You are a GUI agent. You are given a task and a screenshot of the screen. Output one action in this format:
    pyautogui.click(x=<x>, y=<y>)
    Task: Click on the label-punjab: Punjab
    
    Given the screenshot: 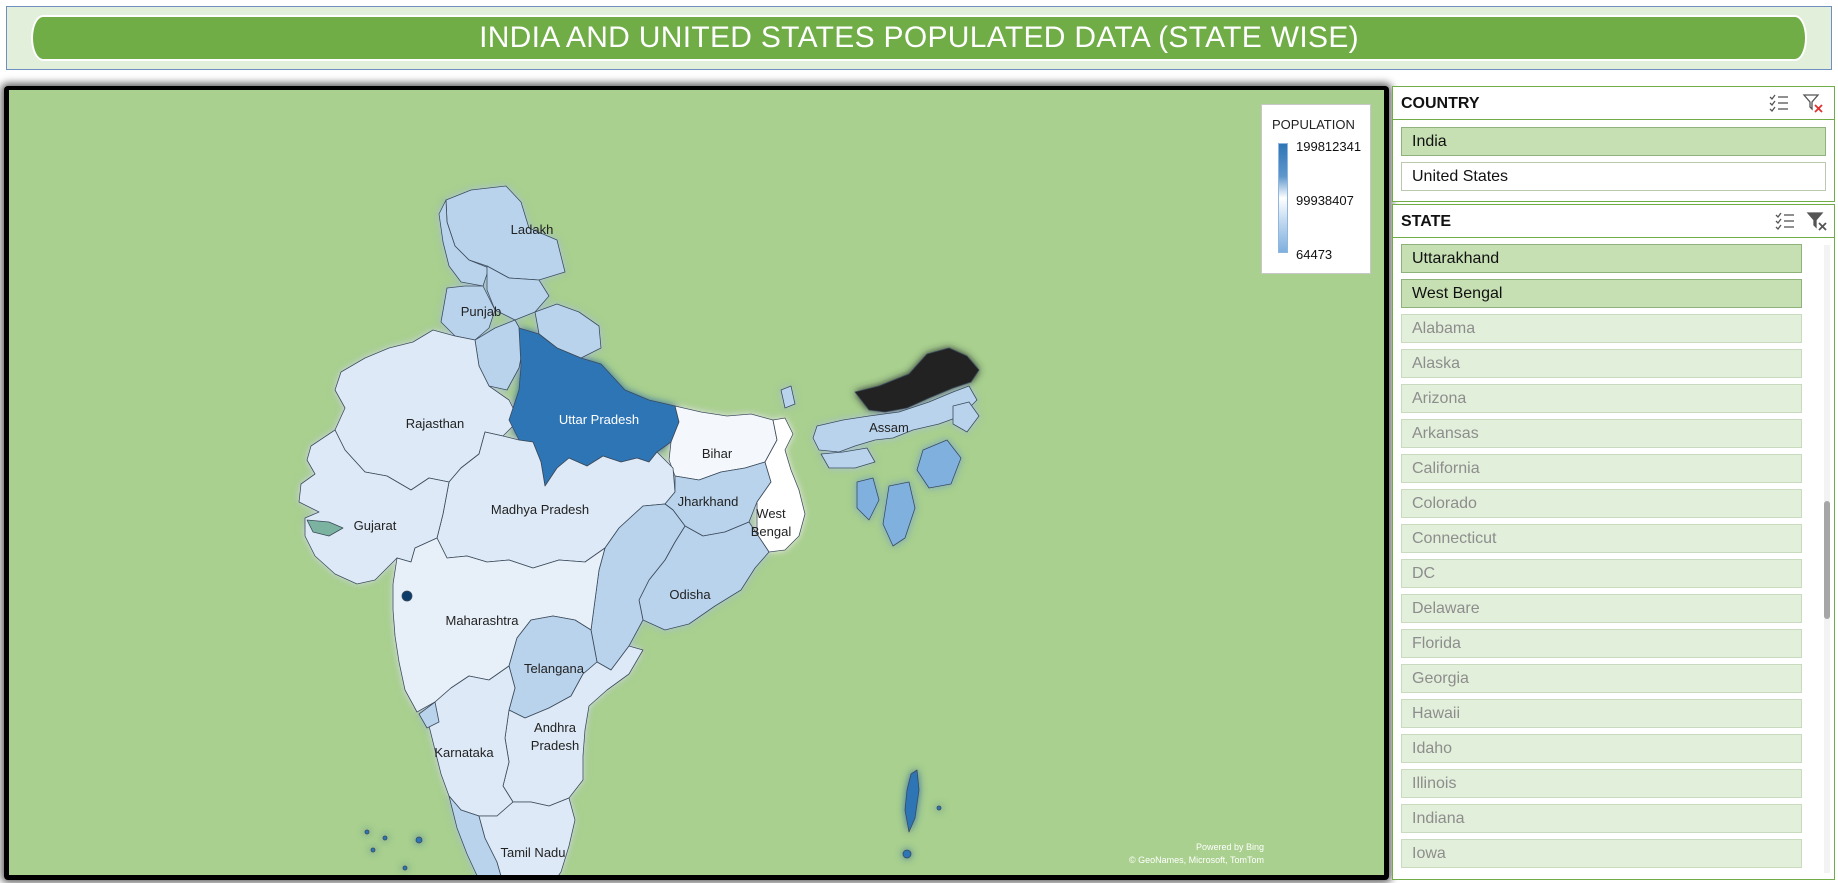 What is the action you would take?
    pyautogui.click(x=481, y=311)
    